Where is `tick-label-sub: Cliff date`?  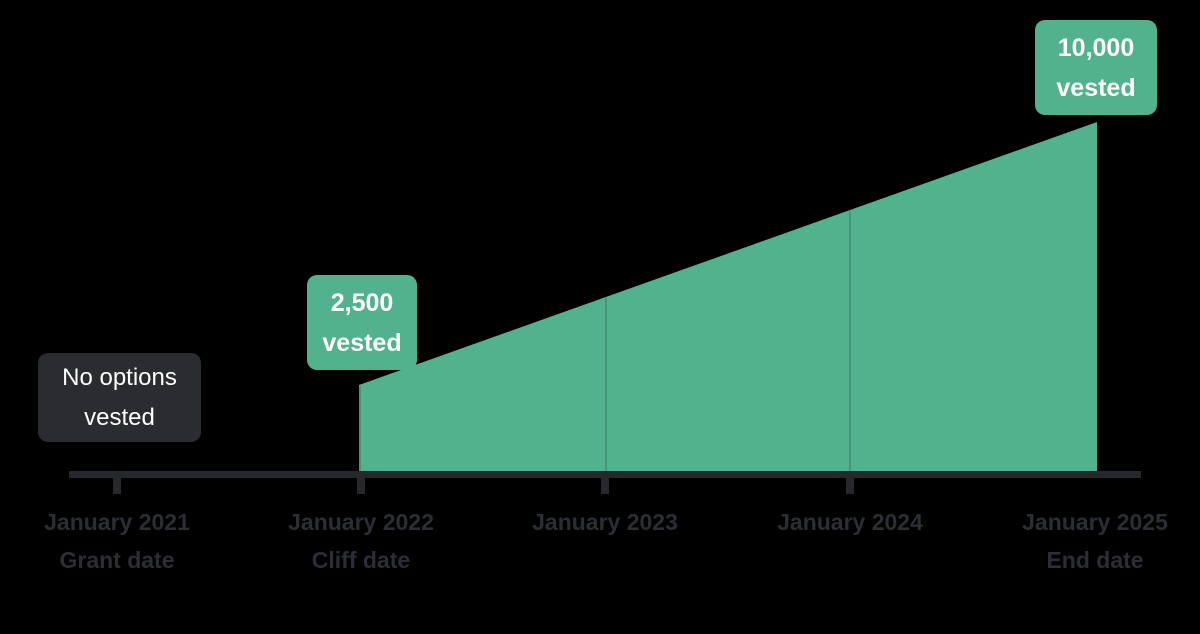
tick-label-sub: Cliff date is located at coordinates (361, 560).